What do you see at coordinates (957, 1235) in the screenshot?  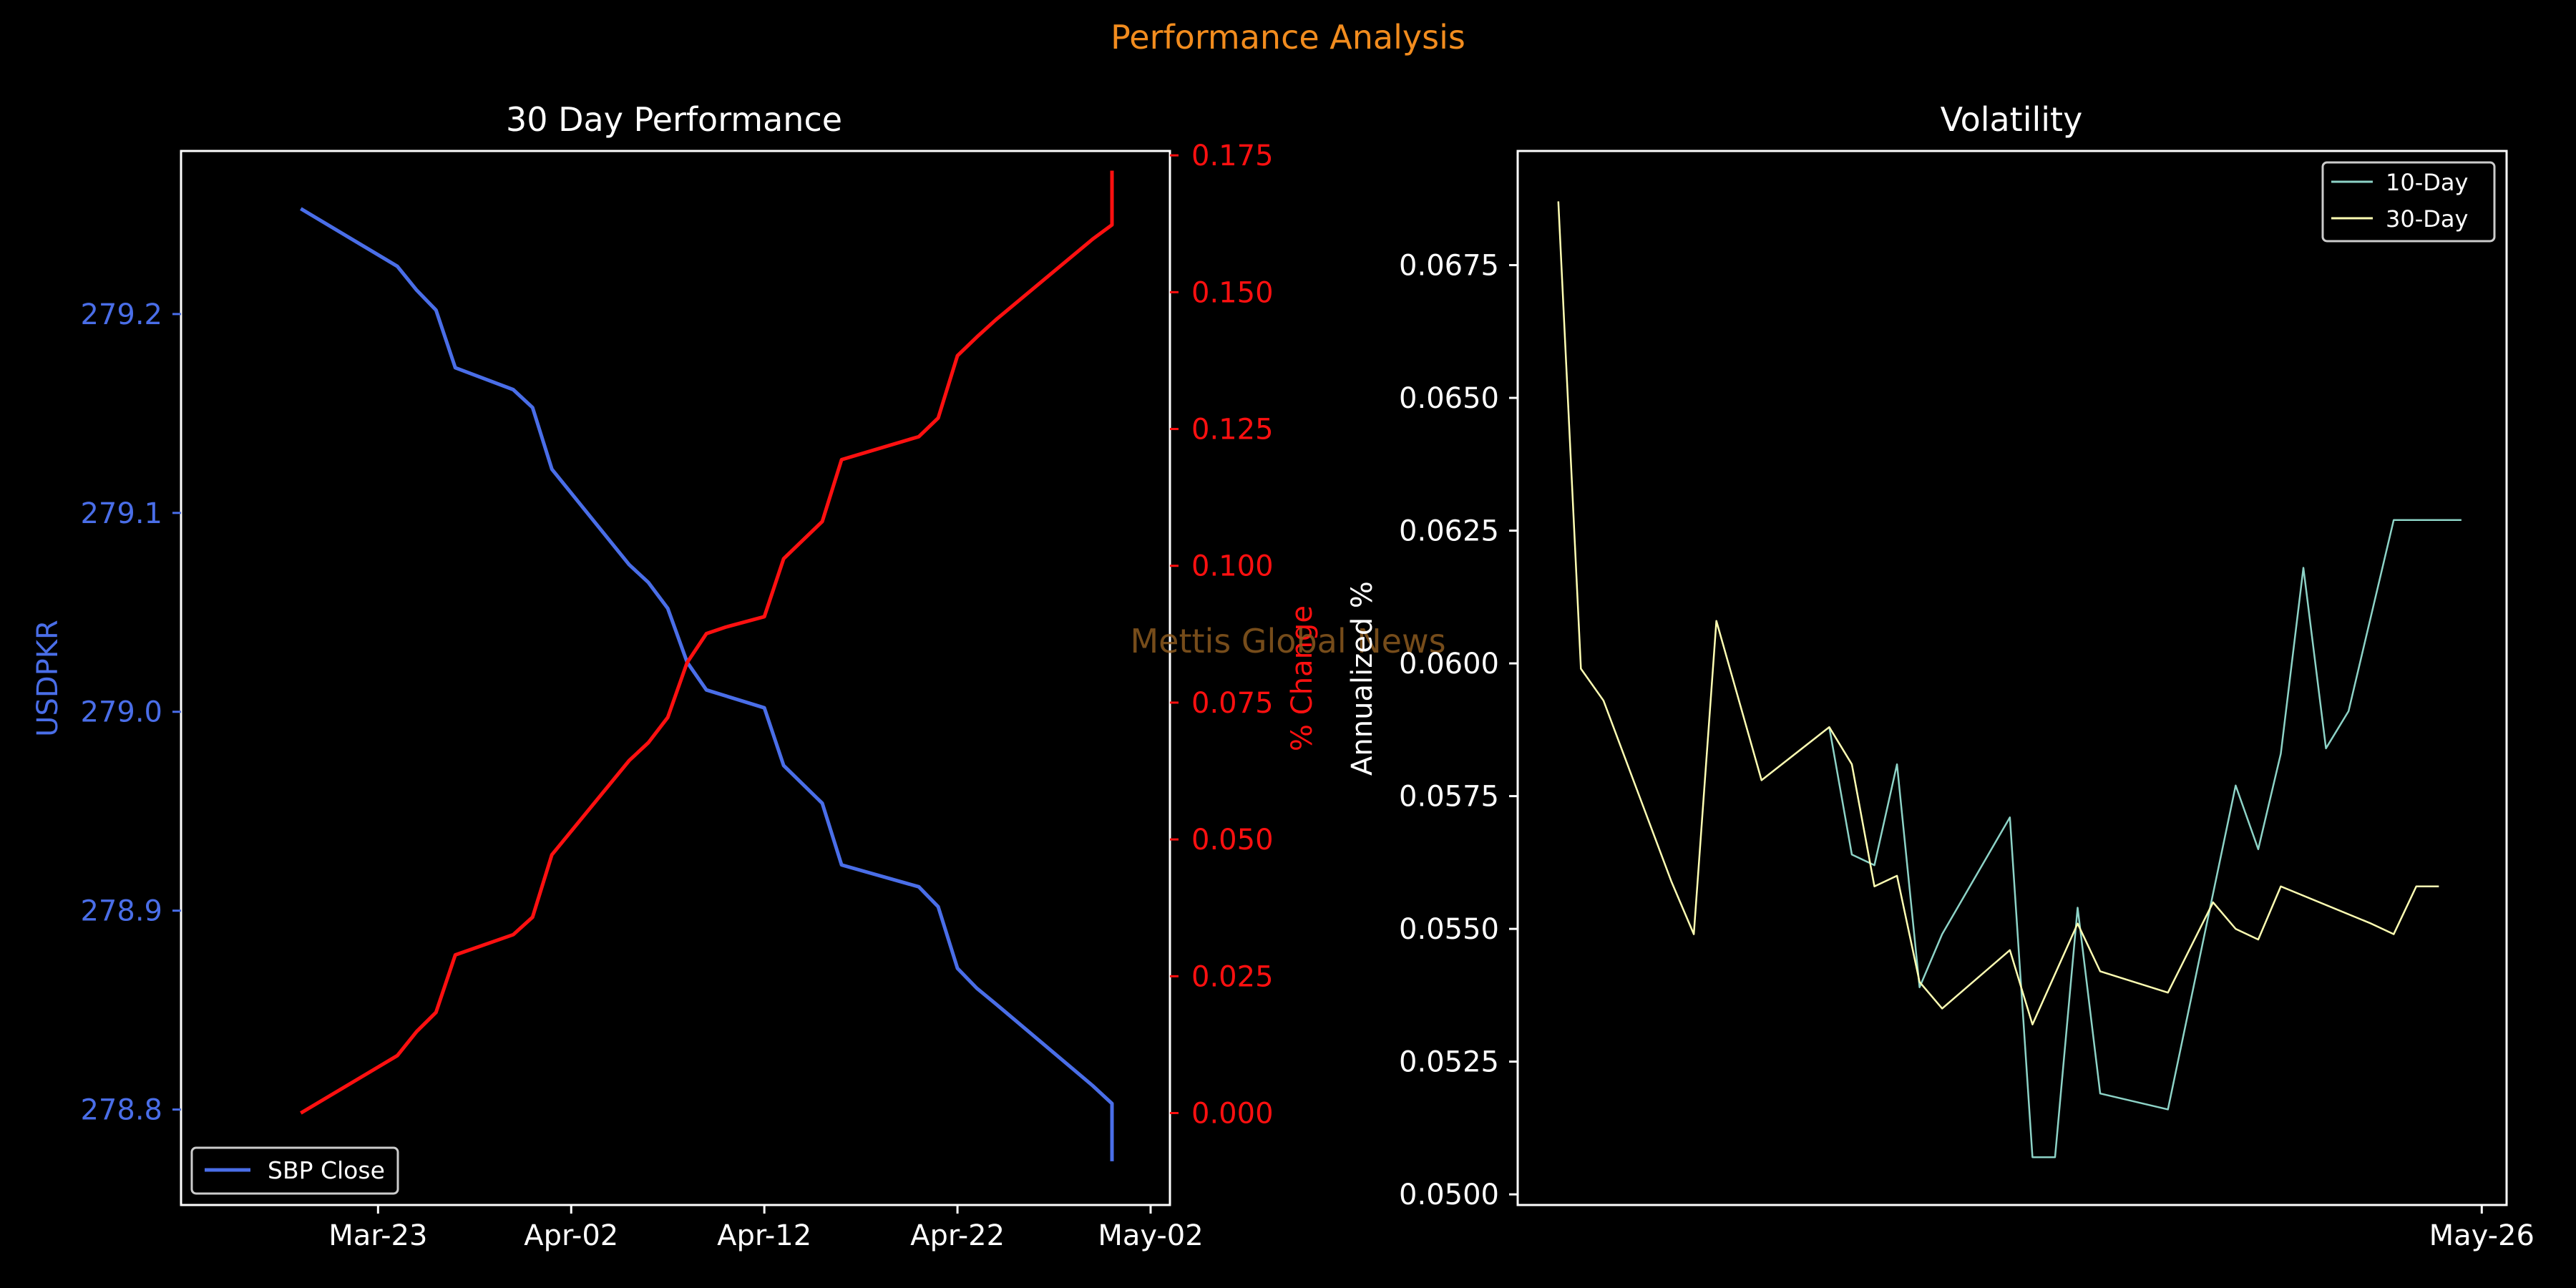 I see `x-tick-label: Apr-22` at bounding box center [957, 1235].